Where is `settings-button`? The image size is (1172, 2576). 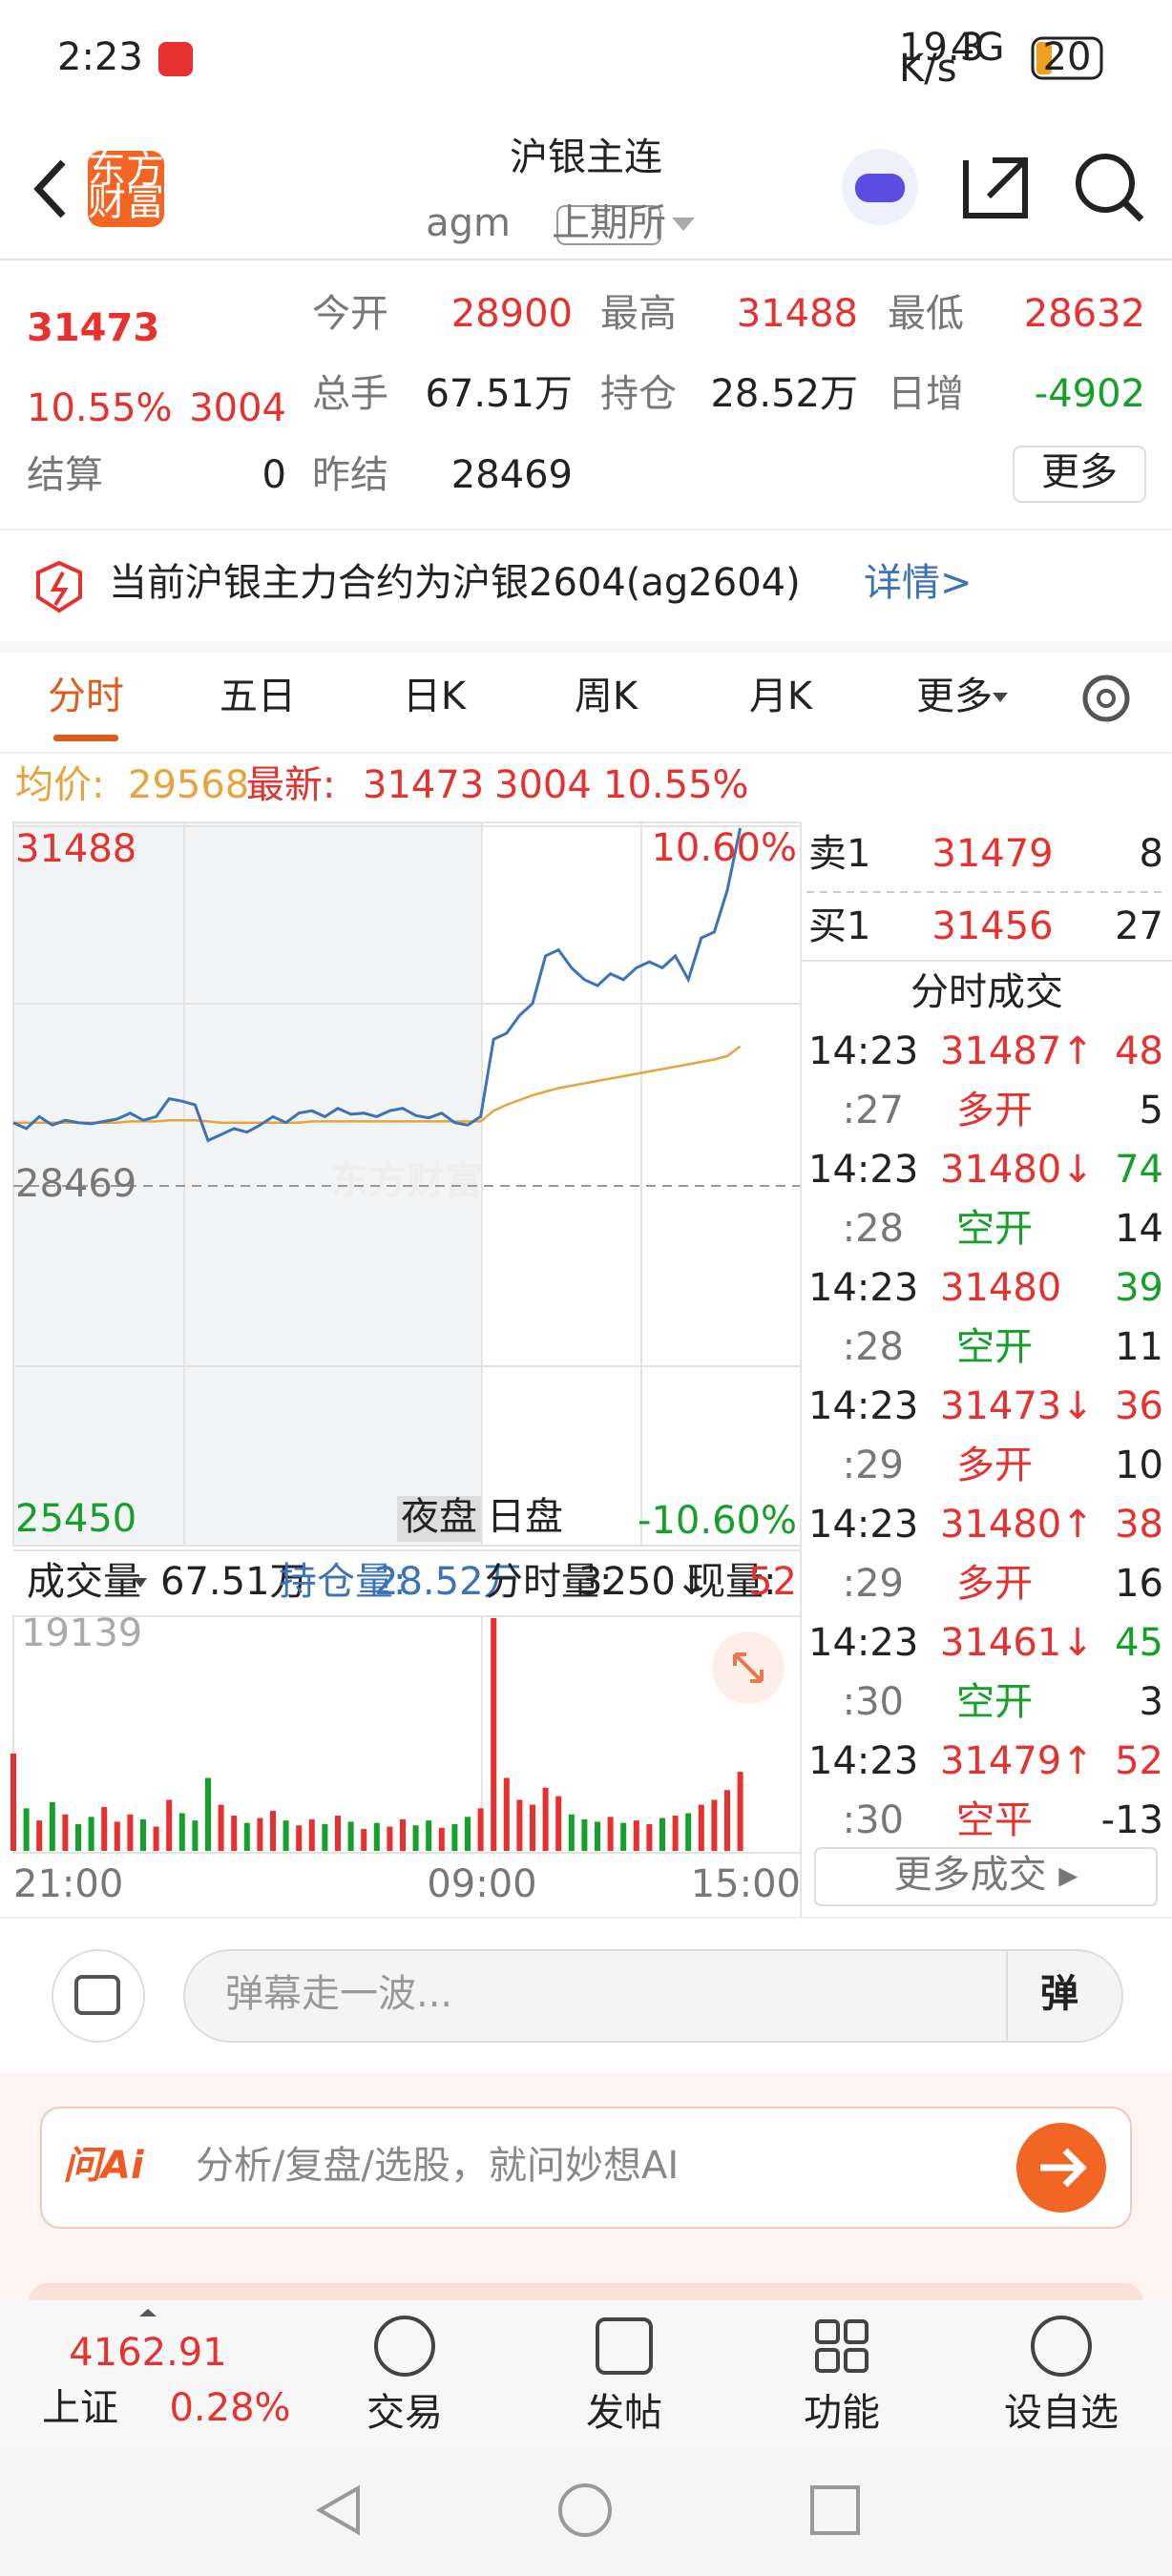 settings-button is located at coordinates (1106, 698).